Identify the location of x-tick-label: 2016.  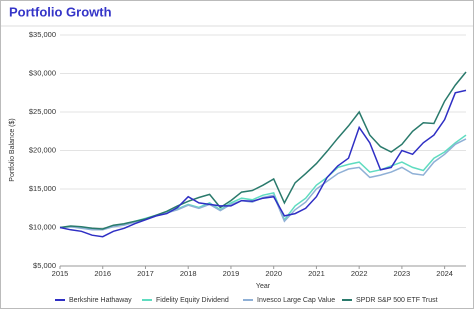
(102, 273).